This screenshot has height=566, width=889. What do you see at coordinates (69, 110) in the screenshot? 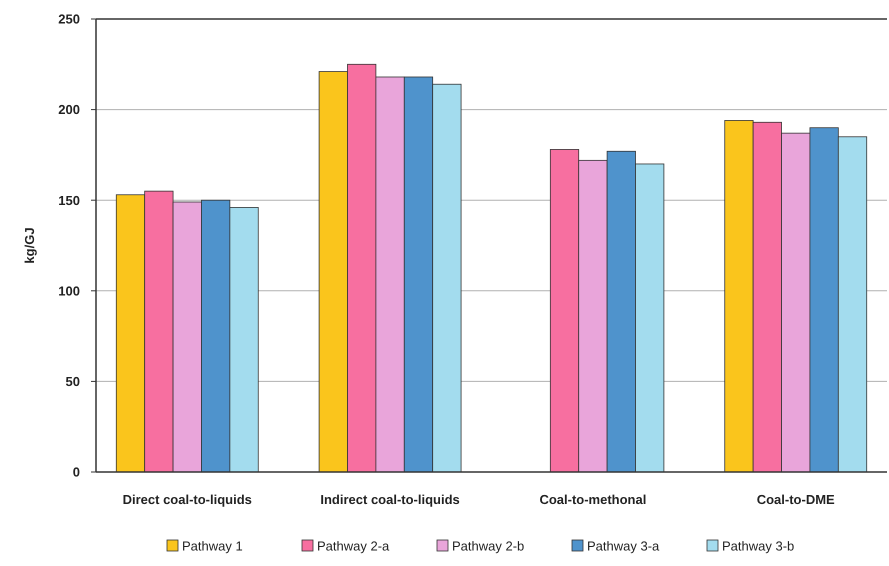
I see `y-tick-label: 200` at bounding box center [69, 110].